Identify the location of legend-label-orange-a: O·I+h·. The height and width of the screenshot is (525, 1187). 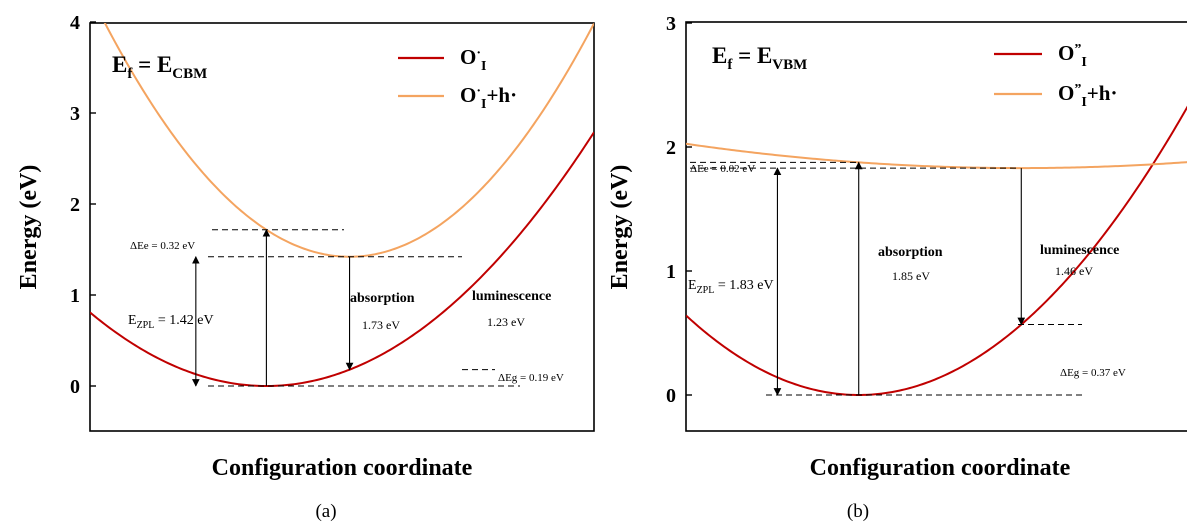
(488, 97).